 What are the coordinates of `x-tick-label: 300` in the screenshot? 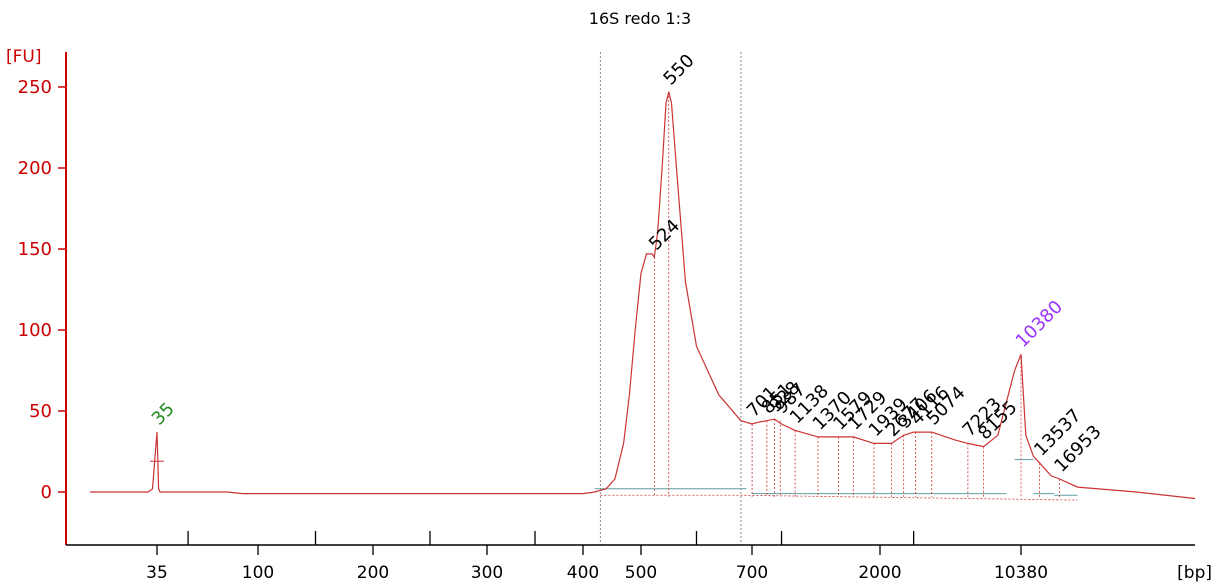 It's located at (487, 573).